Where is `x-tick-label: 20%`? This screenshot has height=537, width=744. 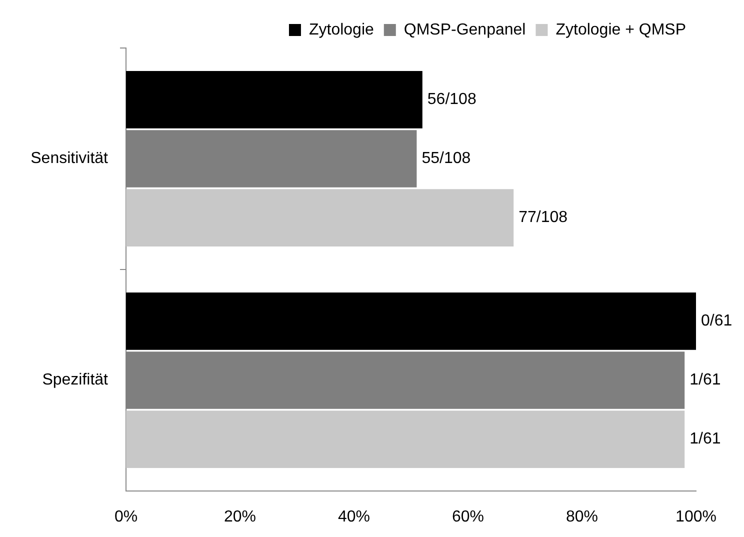
x-tick-label: 20% is located at coordinates (240, 517).